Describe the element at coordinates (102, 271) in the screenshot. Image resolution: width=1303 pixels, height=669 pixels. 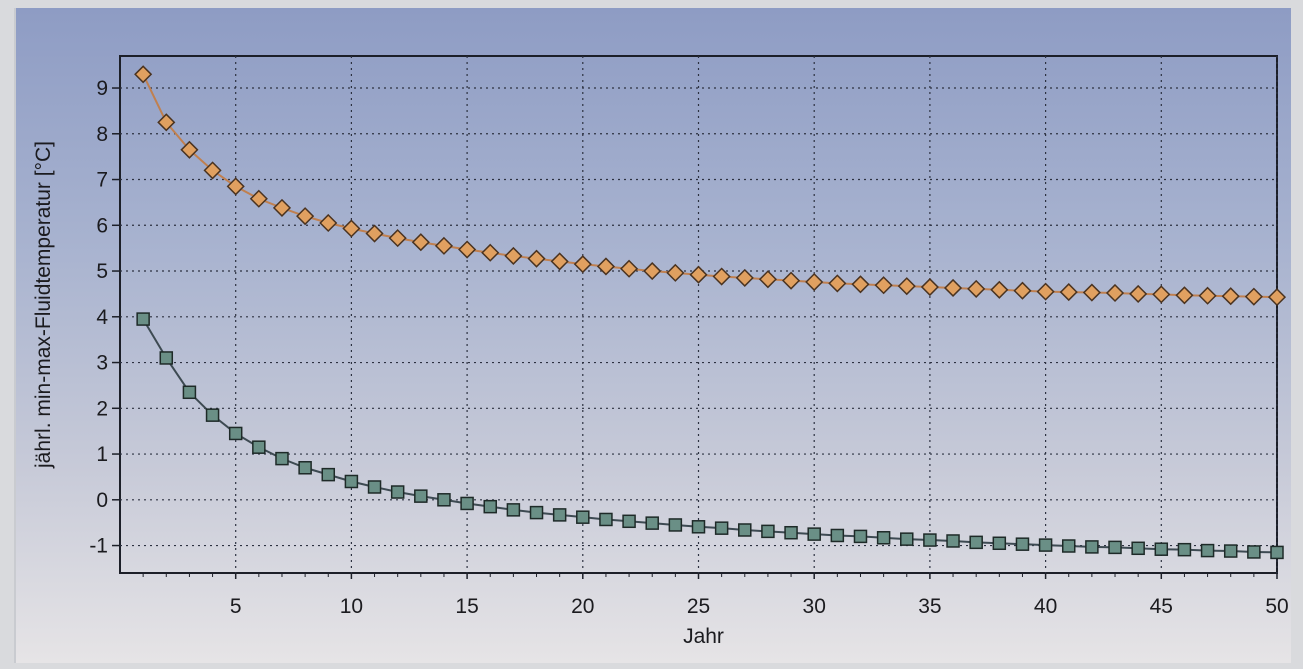
I see `y-tick-label: 5` at that location.